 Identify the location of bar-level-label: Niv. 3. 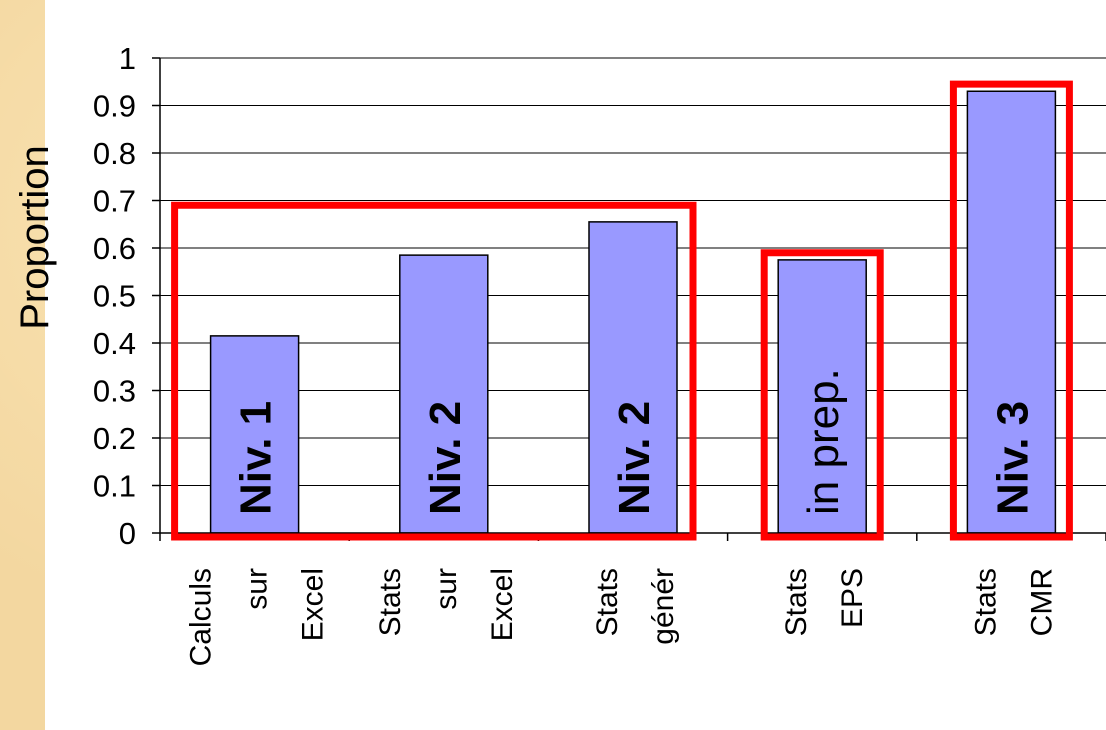
(1012, 458).